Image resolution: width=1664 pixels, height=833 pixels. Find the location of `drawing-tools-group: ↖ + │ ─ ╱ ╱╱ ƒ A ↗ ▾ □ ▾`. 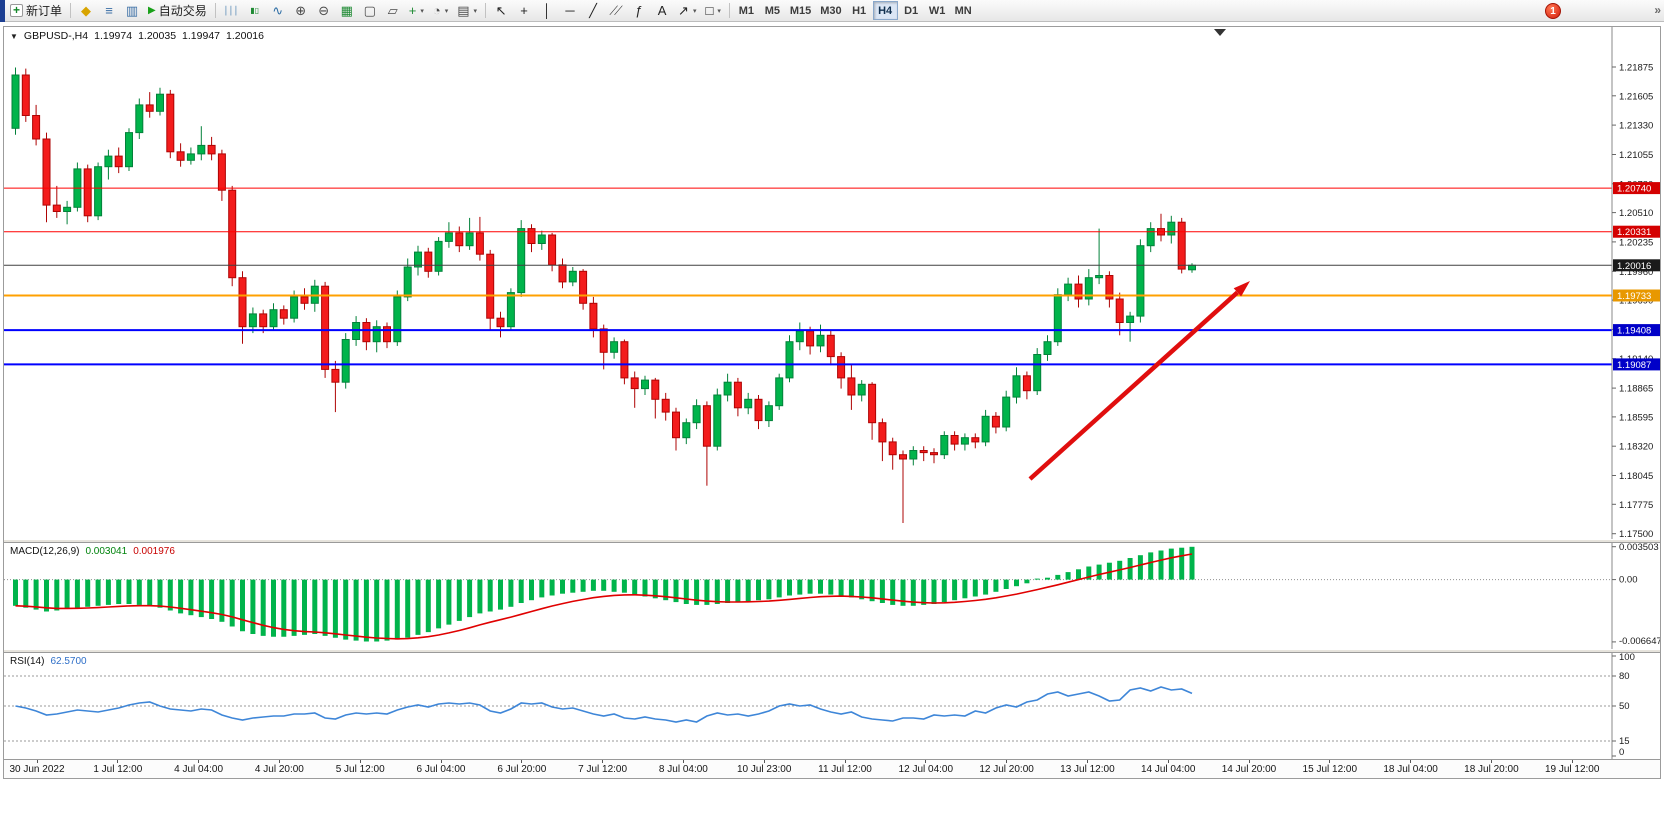

drawing-tools-group: ↖ + │ ─ ╱ ╱╱ ƒ A ↗ ▾ □ ▾ is located at coordinates (607, 11).